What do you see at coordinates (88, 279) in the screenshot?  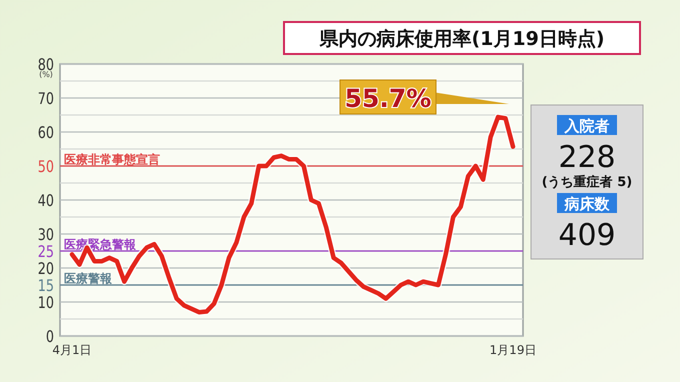 I see `ref-line-label: 医療警報` at bounding box center [88, 279].